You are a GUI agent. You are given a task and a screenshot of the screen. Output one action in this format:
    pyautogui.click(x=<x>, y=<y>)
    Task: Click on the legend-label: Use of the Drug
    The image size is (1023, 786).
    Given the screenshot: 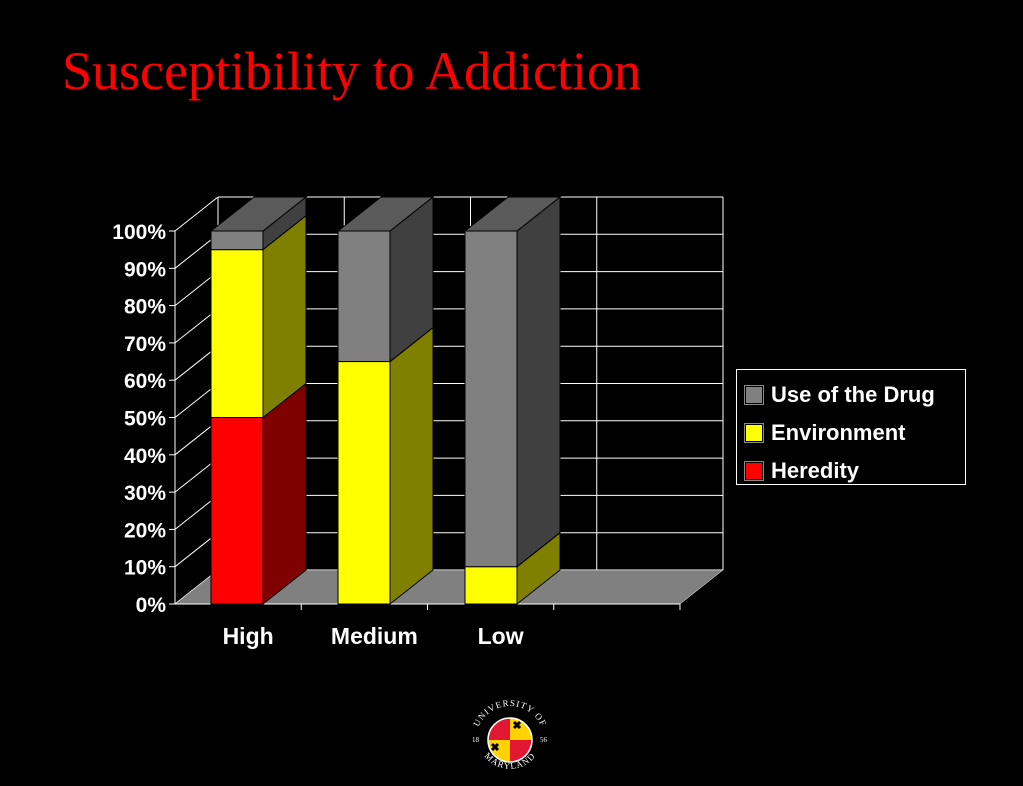 What is the action you would take?
    pyautogui.click(x=853, y=394)
    